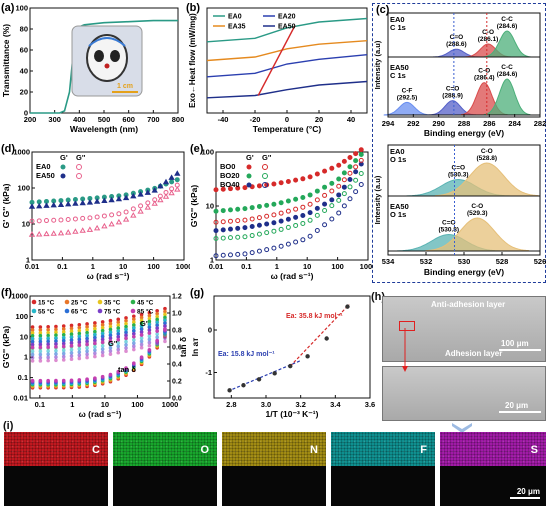 This screenshot has height=509, width=550. Describe the element at coordinates (520, 412) in the screenshot. I see `sem-scale-bar-bottom` at that location.